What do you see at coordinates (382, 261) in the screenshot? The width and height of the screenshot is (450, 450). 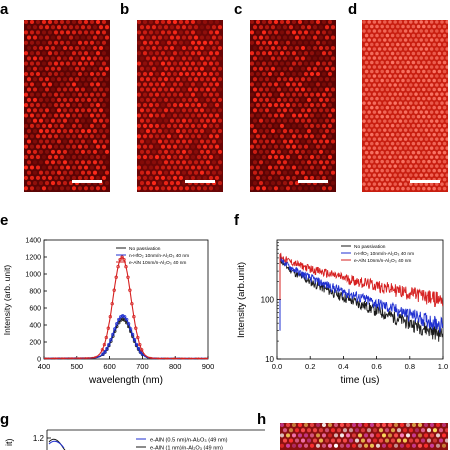 I see `chart-f-legend-label: e-AlN 10nm/n-Al₂O₃ 40 nm` at bounding box center [382, 261].